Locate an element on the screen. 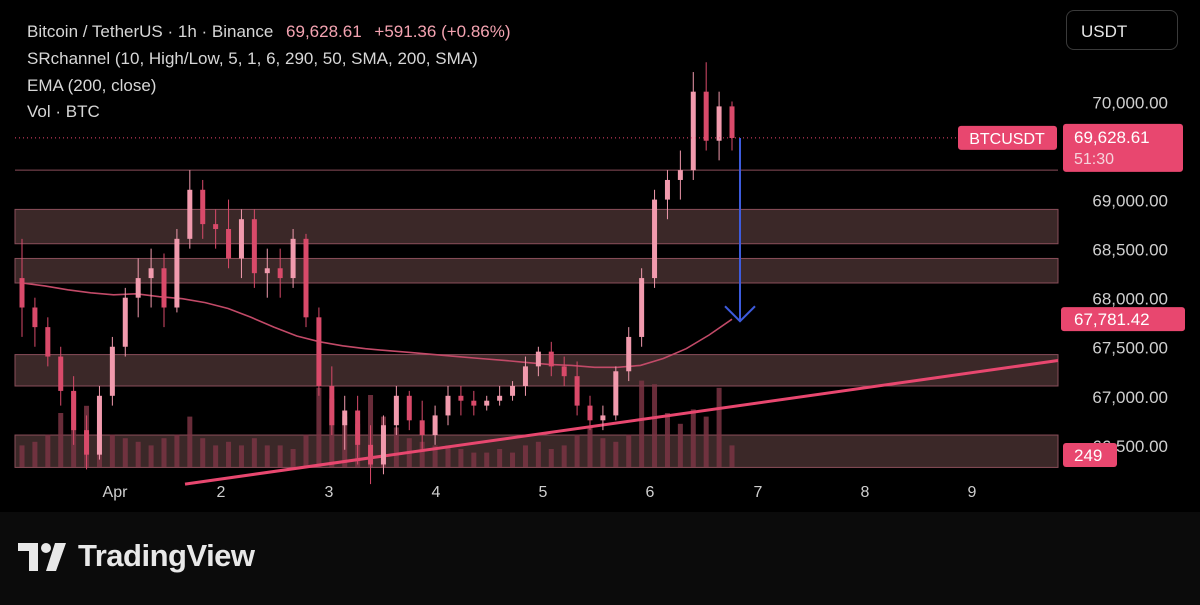 This screenshot has height=605, width=1200. ema-price-label: 67,781.42 is located at coordinates (1112, 319).